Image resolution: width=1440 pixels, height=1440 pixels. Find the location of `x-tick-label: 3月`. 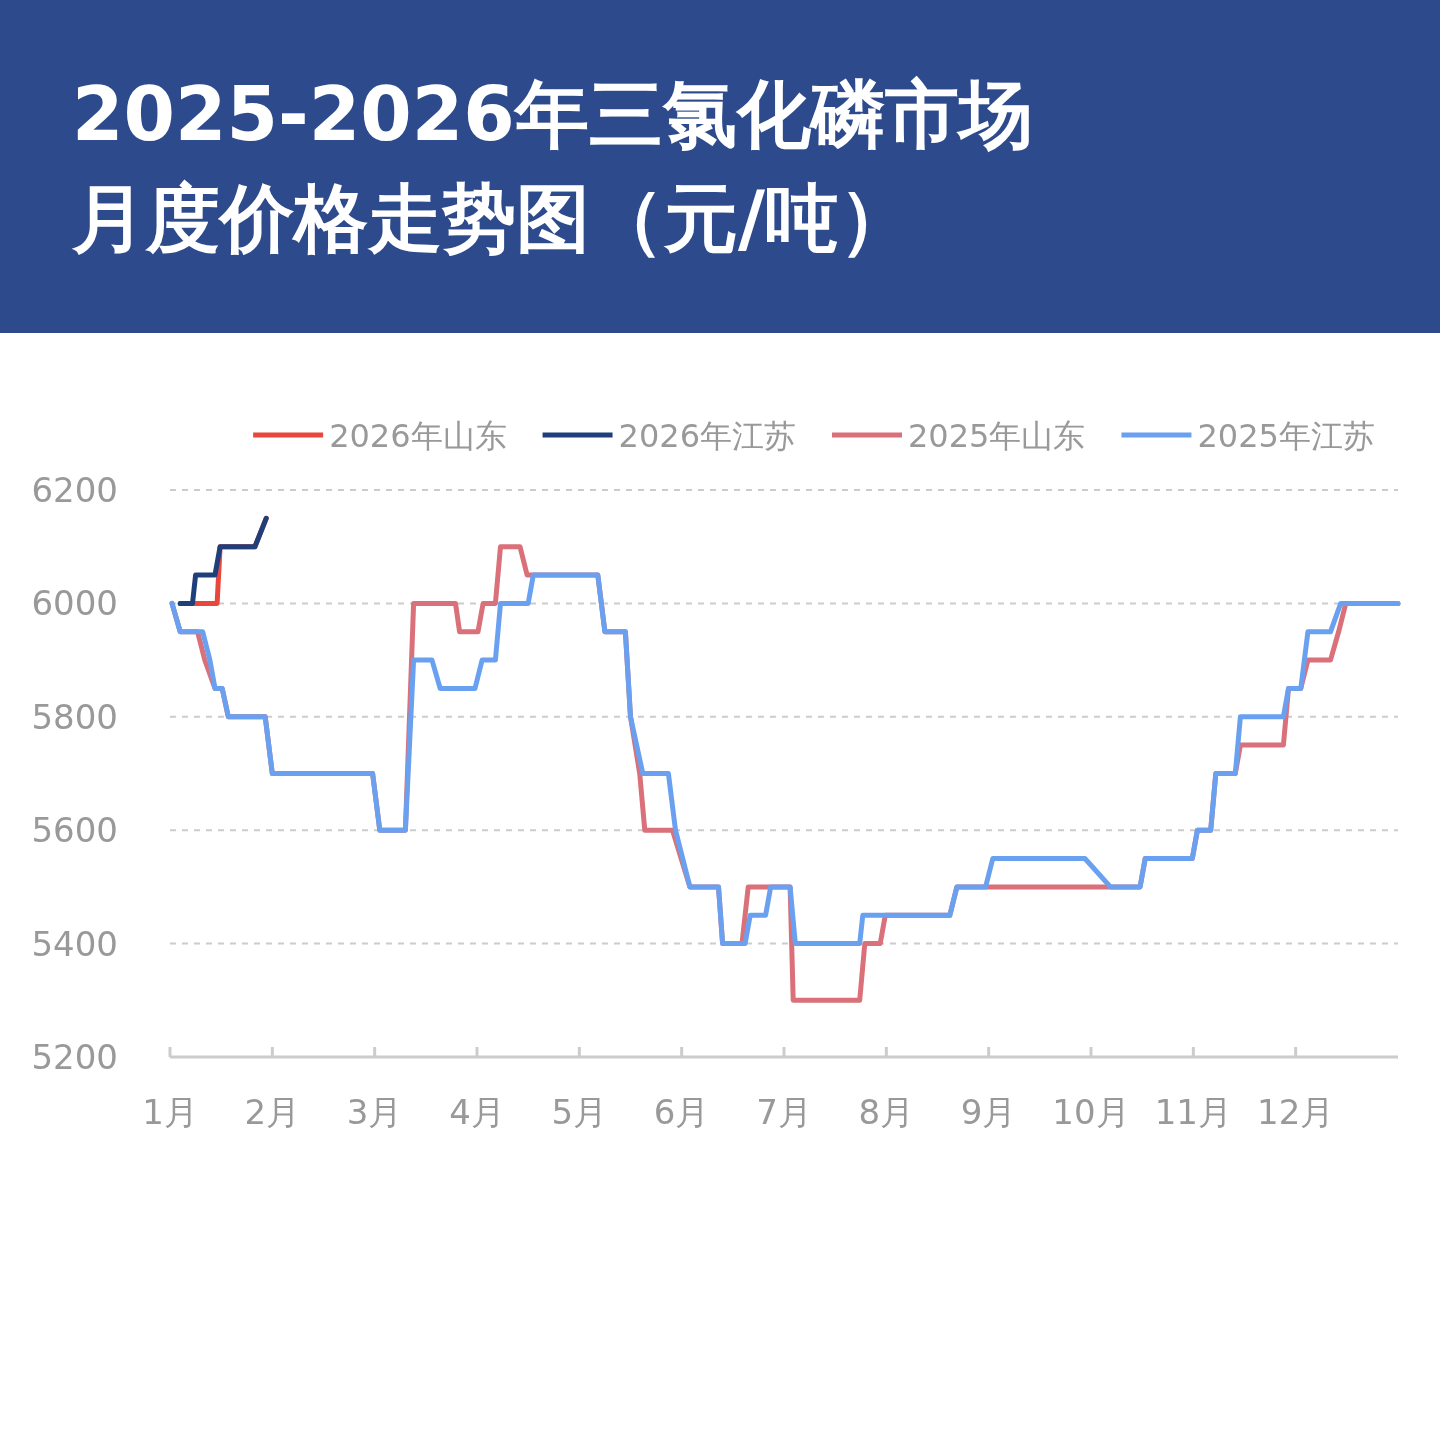

x-tick-label: 3月 is located at coordinates (374, 1112).